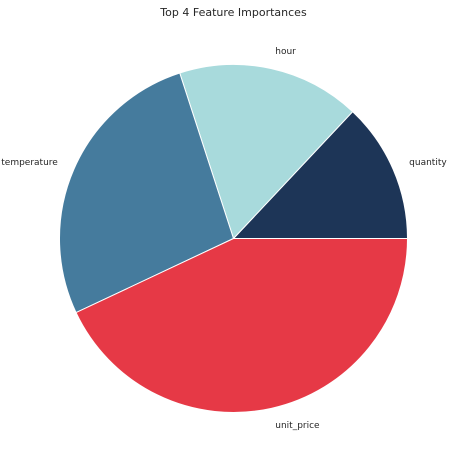  I want to click on slice-label-hour: hour, so click(285, 52).